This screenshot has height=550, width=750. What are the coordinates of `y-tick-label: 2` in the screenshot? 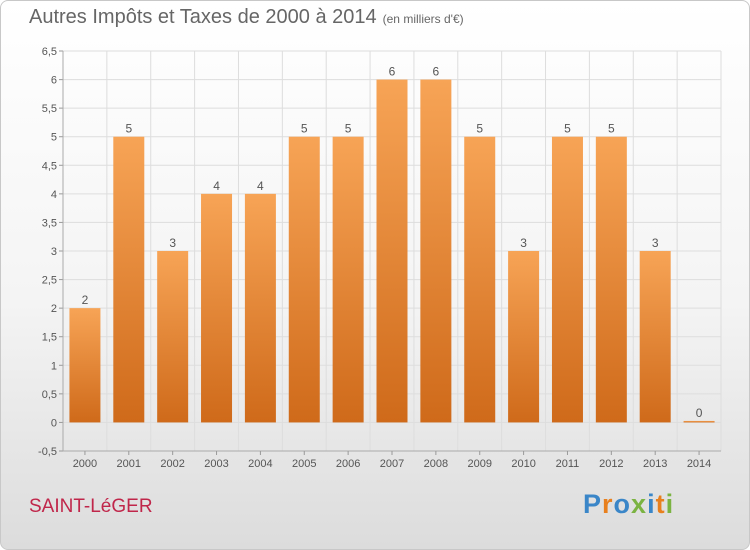 It's located at (54, 309).